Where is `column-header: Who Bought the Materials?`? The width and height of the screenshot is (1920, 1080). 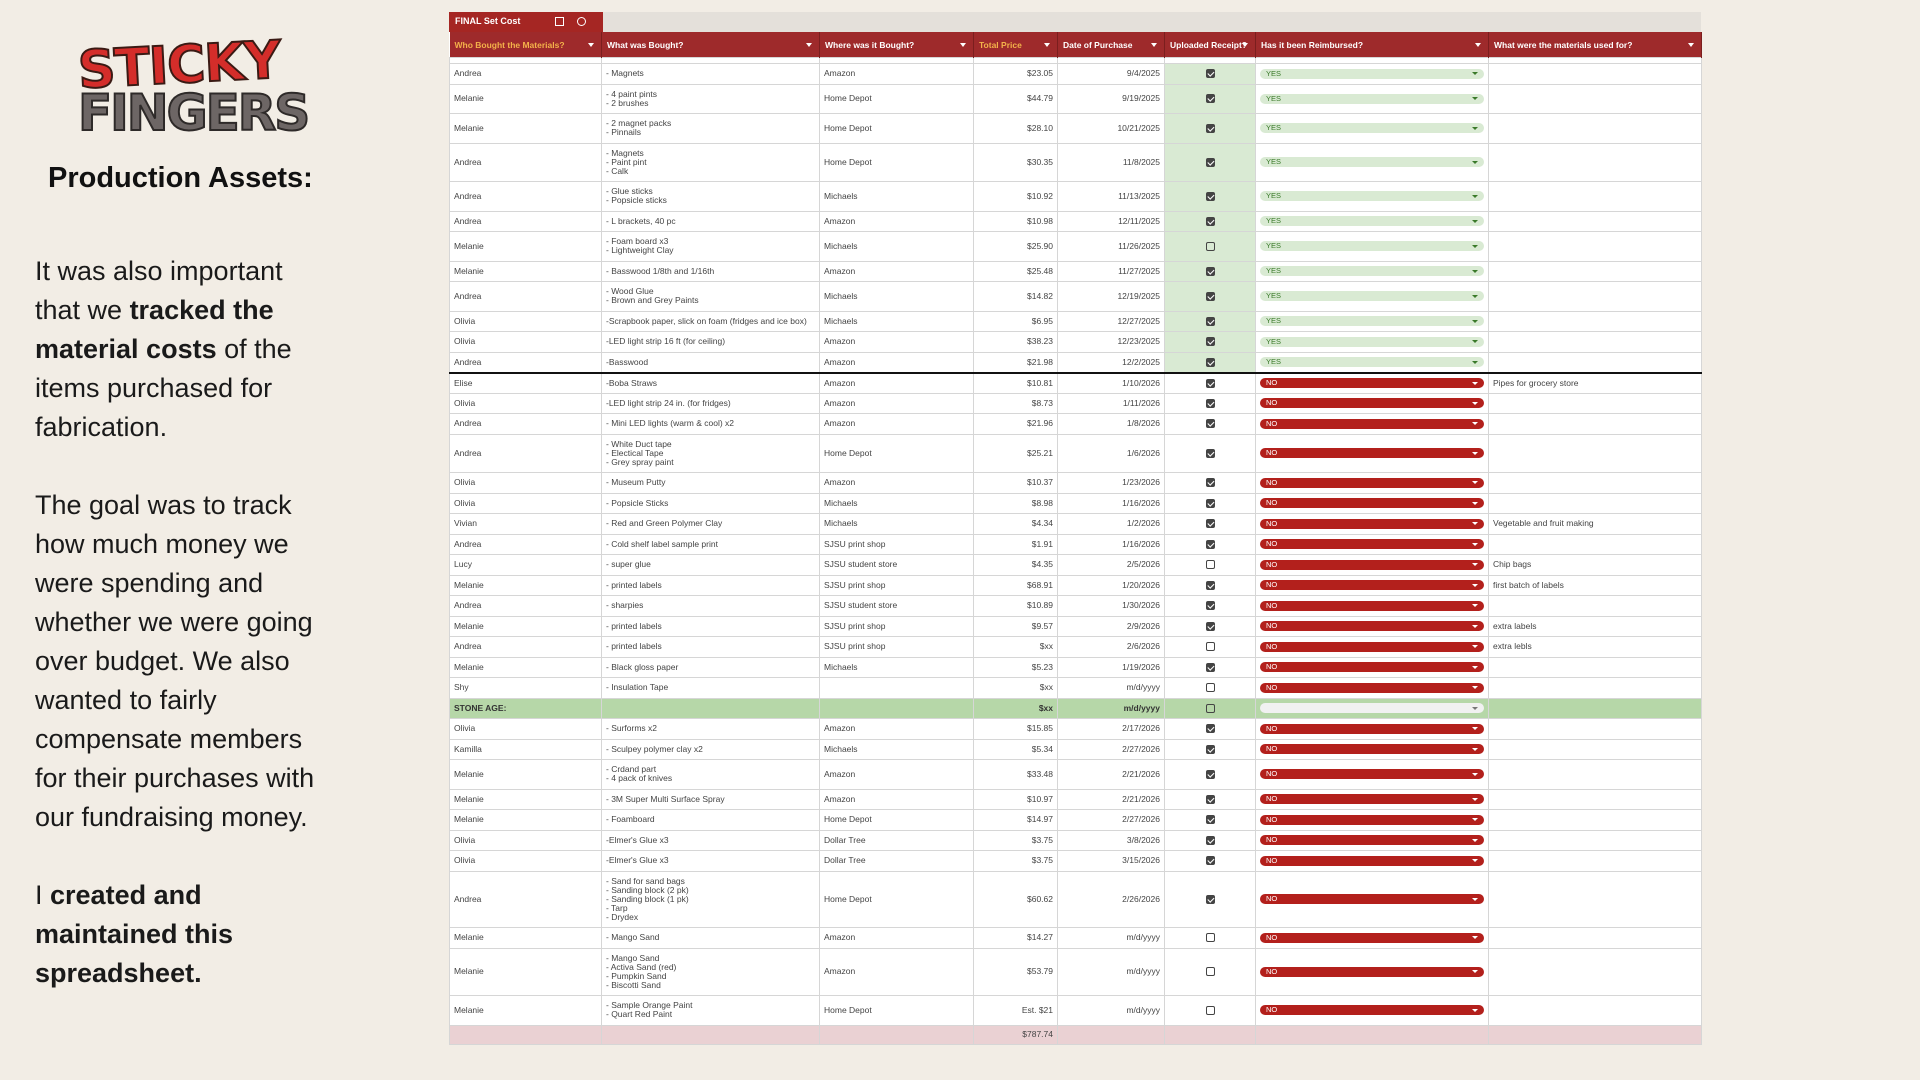
column-header: Who Bought the Materials? is located at coordinates (525, 45).